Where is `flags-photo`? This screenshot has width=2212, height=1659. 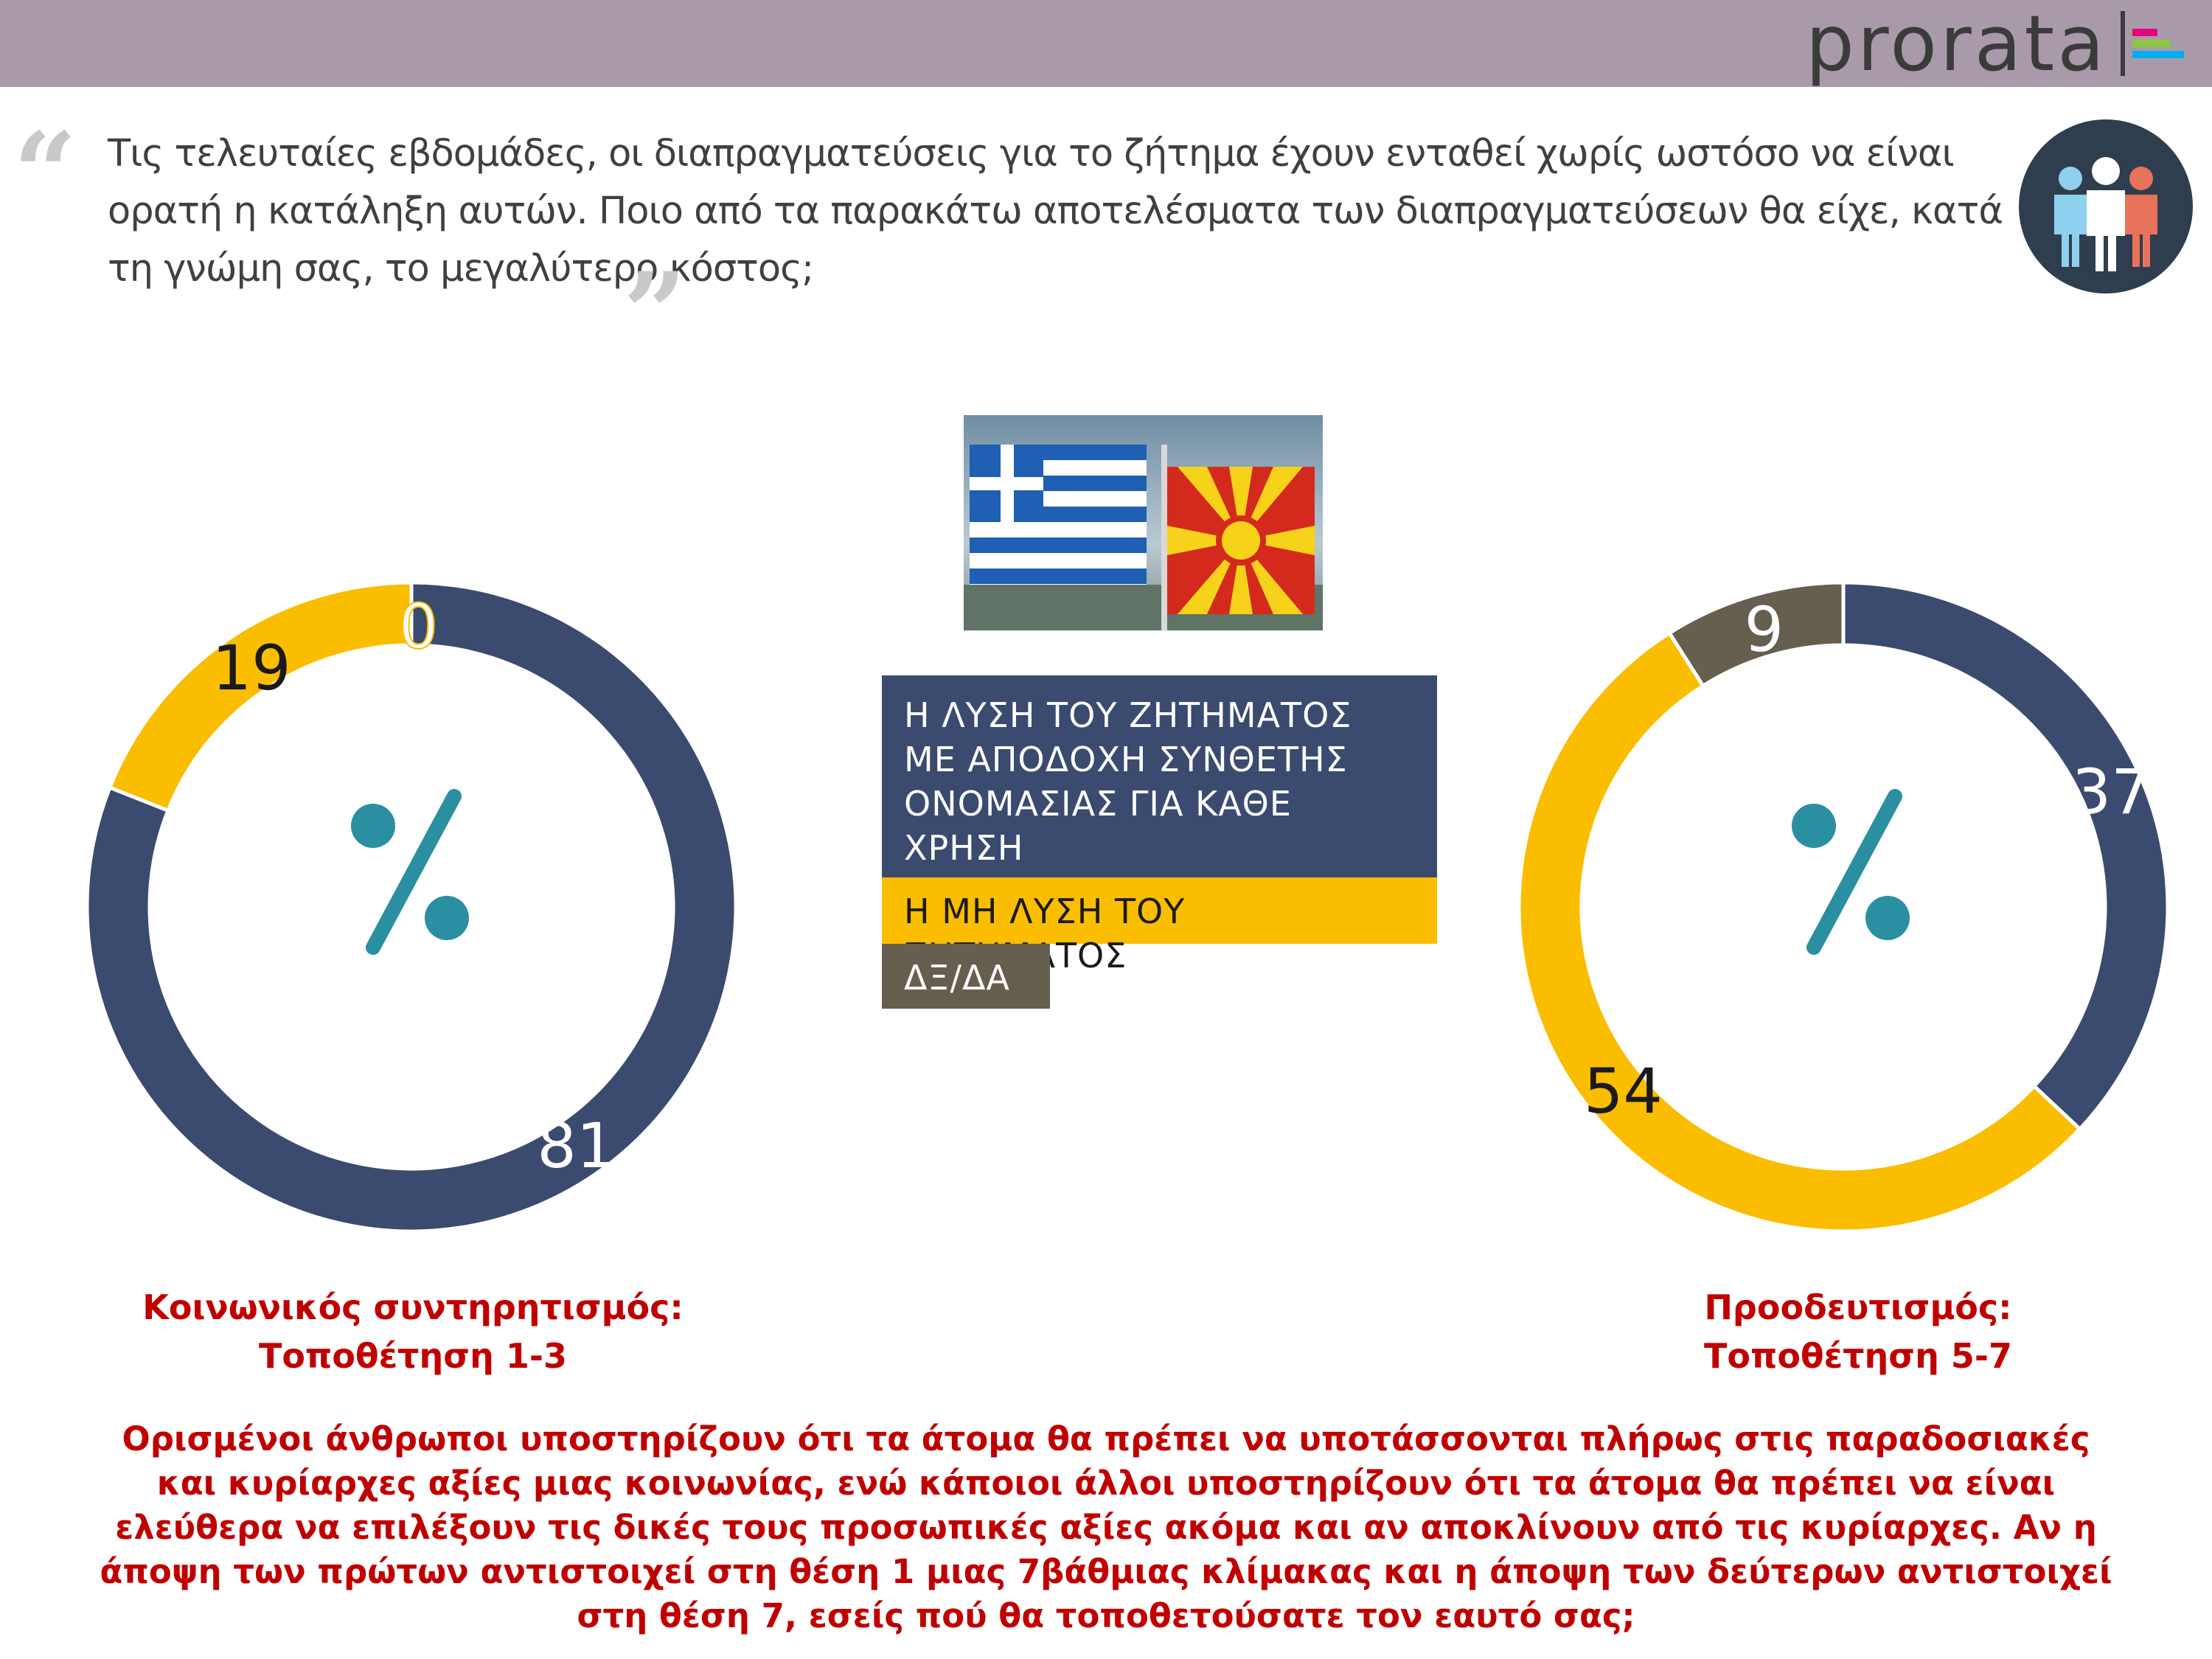
flags-photo is located at coordinates (1143, 522).